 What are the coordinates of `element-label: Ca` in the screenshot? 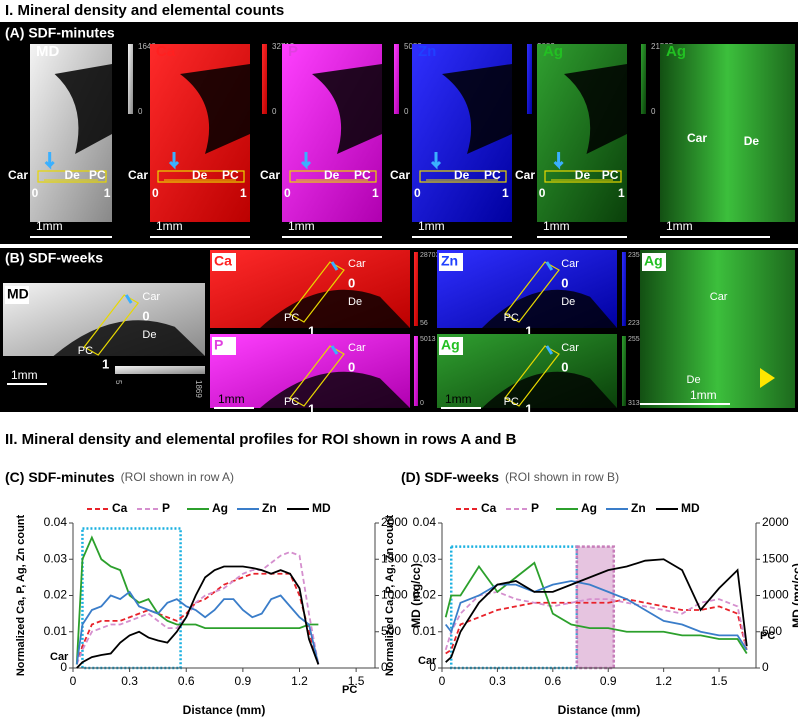 It's located at (166, 51).